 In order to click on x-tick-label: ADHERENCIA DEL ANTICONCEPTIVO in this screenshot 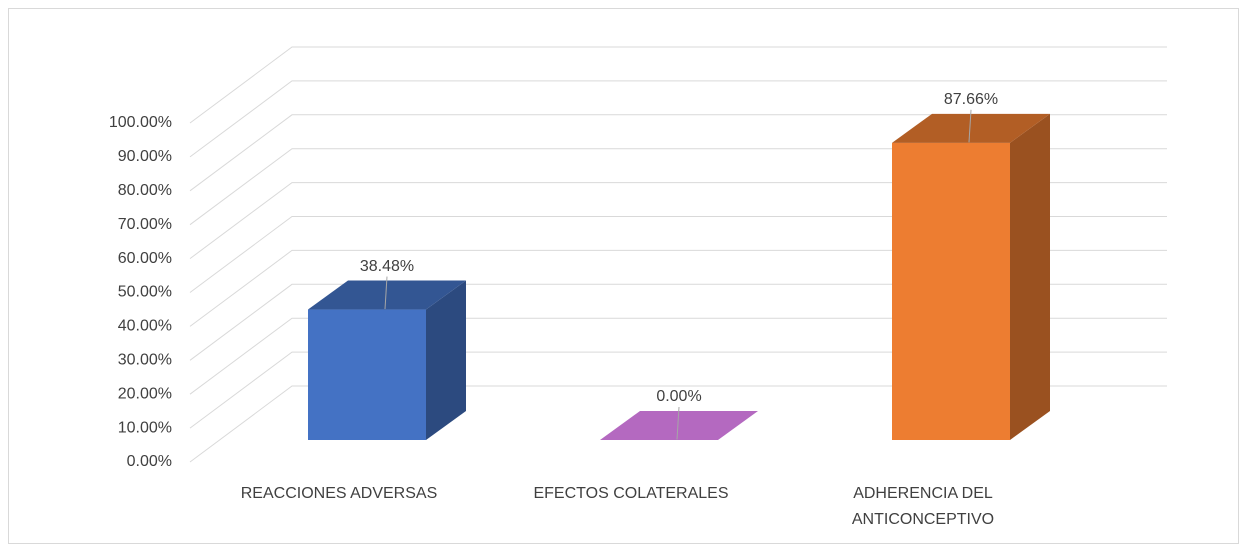, I will do `click(923, 506)`.